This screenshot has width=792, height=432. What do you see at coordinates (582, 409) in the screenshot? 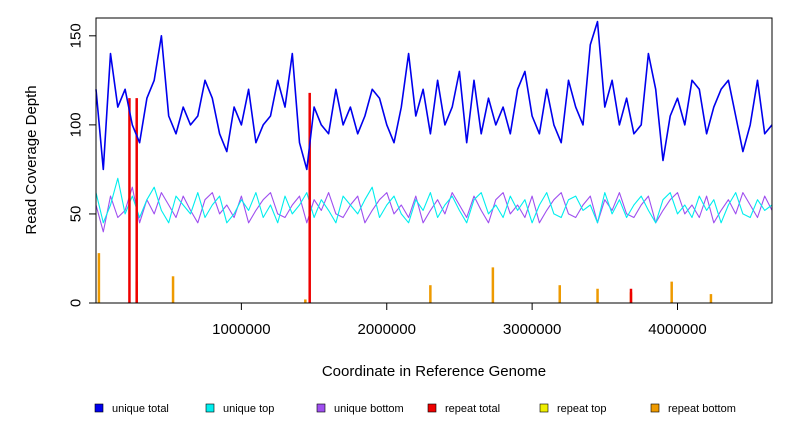
I see `legend-label-repeat-top: repeat top` at bounding box center [582, 409].